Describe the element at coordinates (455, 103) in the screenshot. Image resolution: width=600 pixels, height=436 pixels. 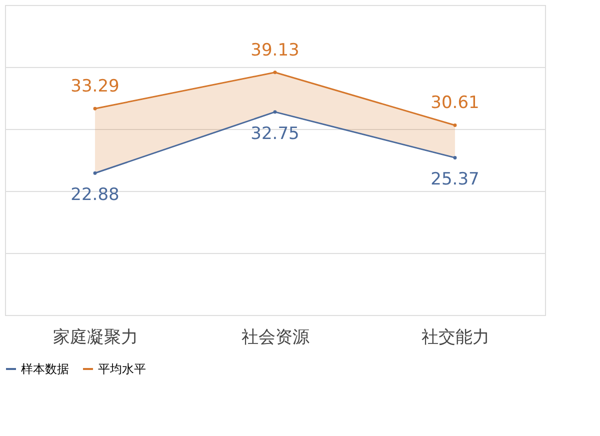
I see `data-label: 30.61` at that location.